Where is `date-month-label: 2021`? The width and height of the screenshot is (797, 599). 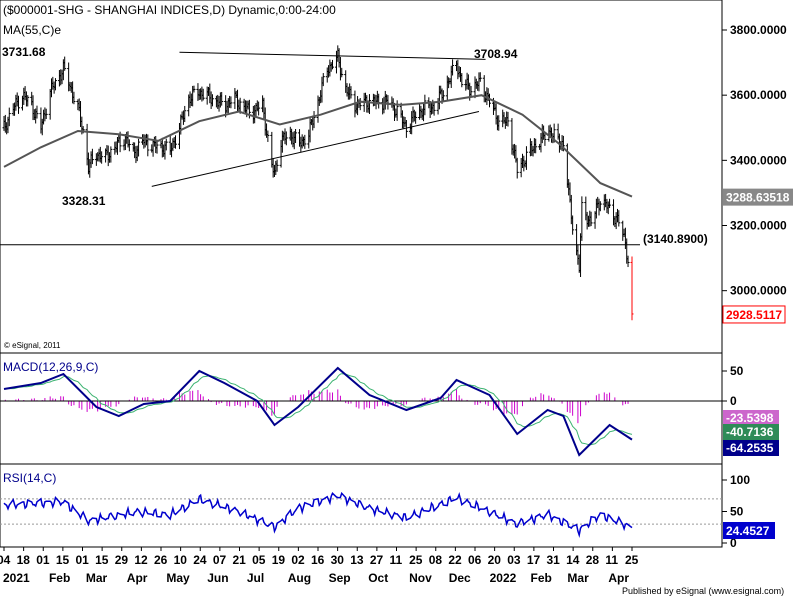 date-month-label: 2021 is located at coordinates (16, 578).